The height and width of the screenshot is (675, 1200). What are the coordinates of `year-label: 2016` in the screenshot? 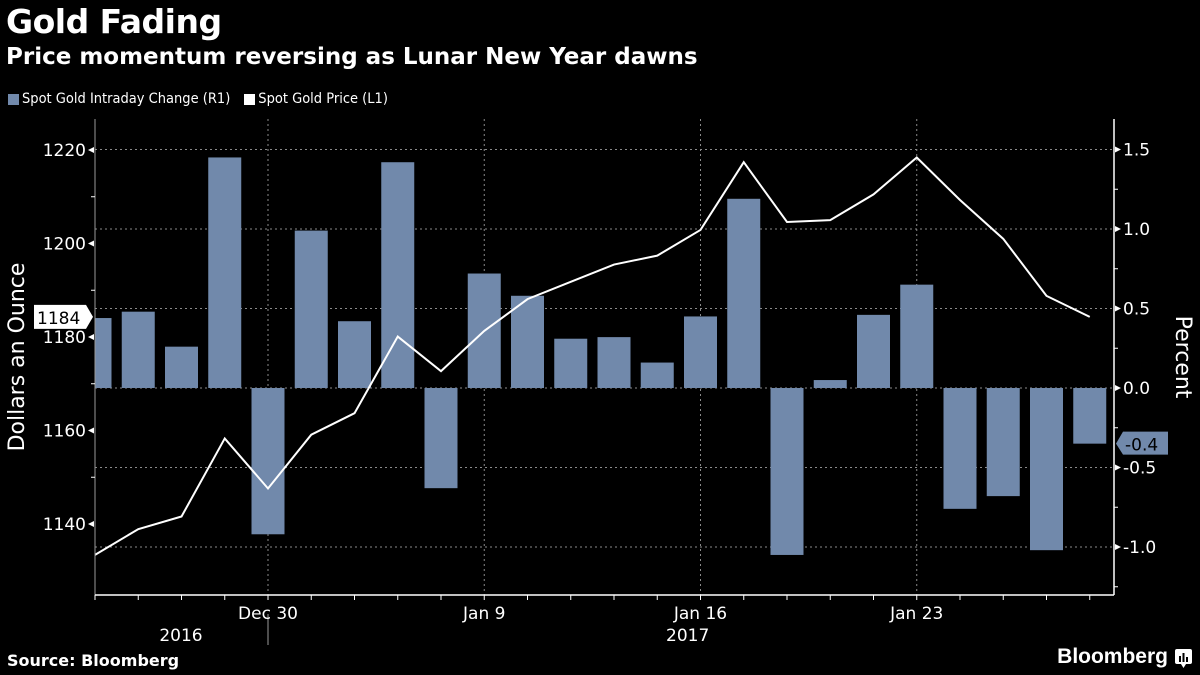 It's located at (180, 636).